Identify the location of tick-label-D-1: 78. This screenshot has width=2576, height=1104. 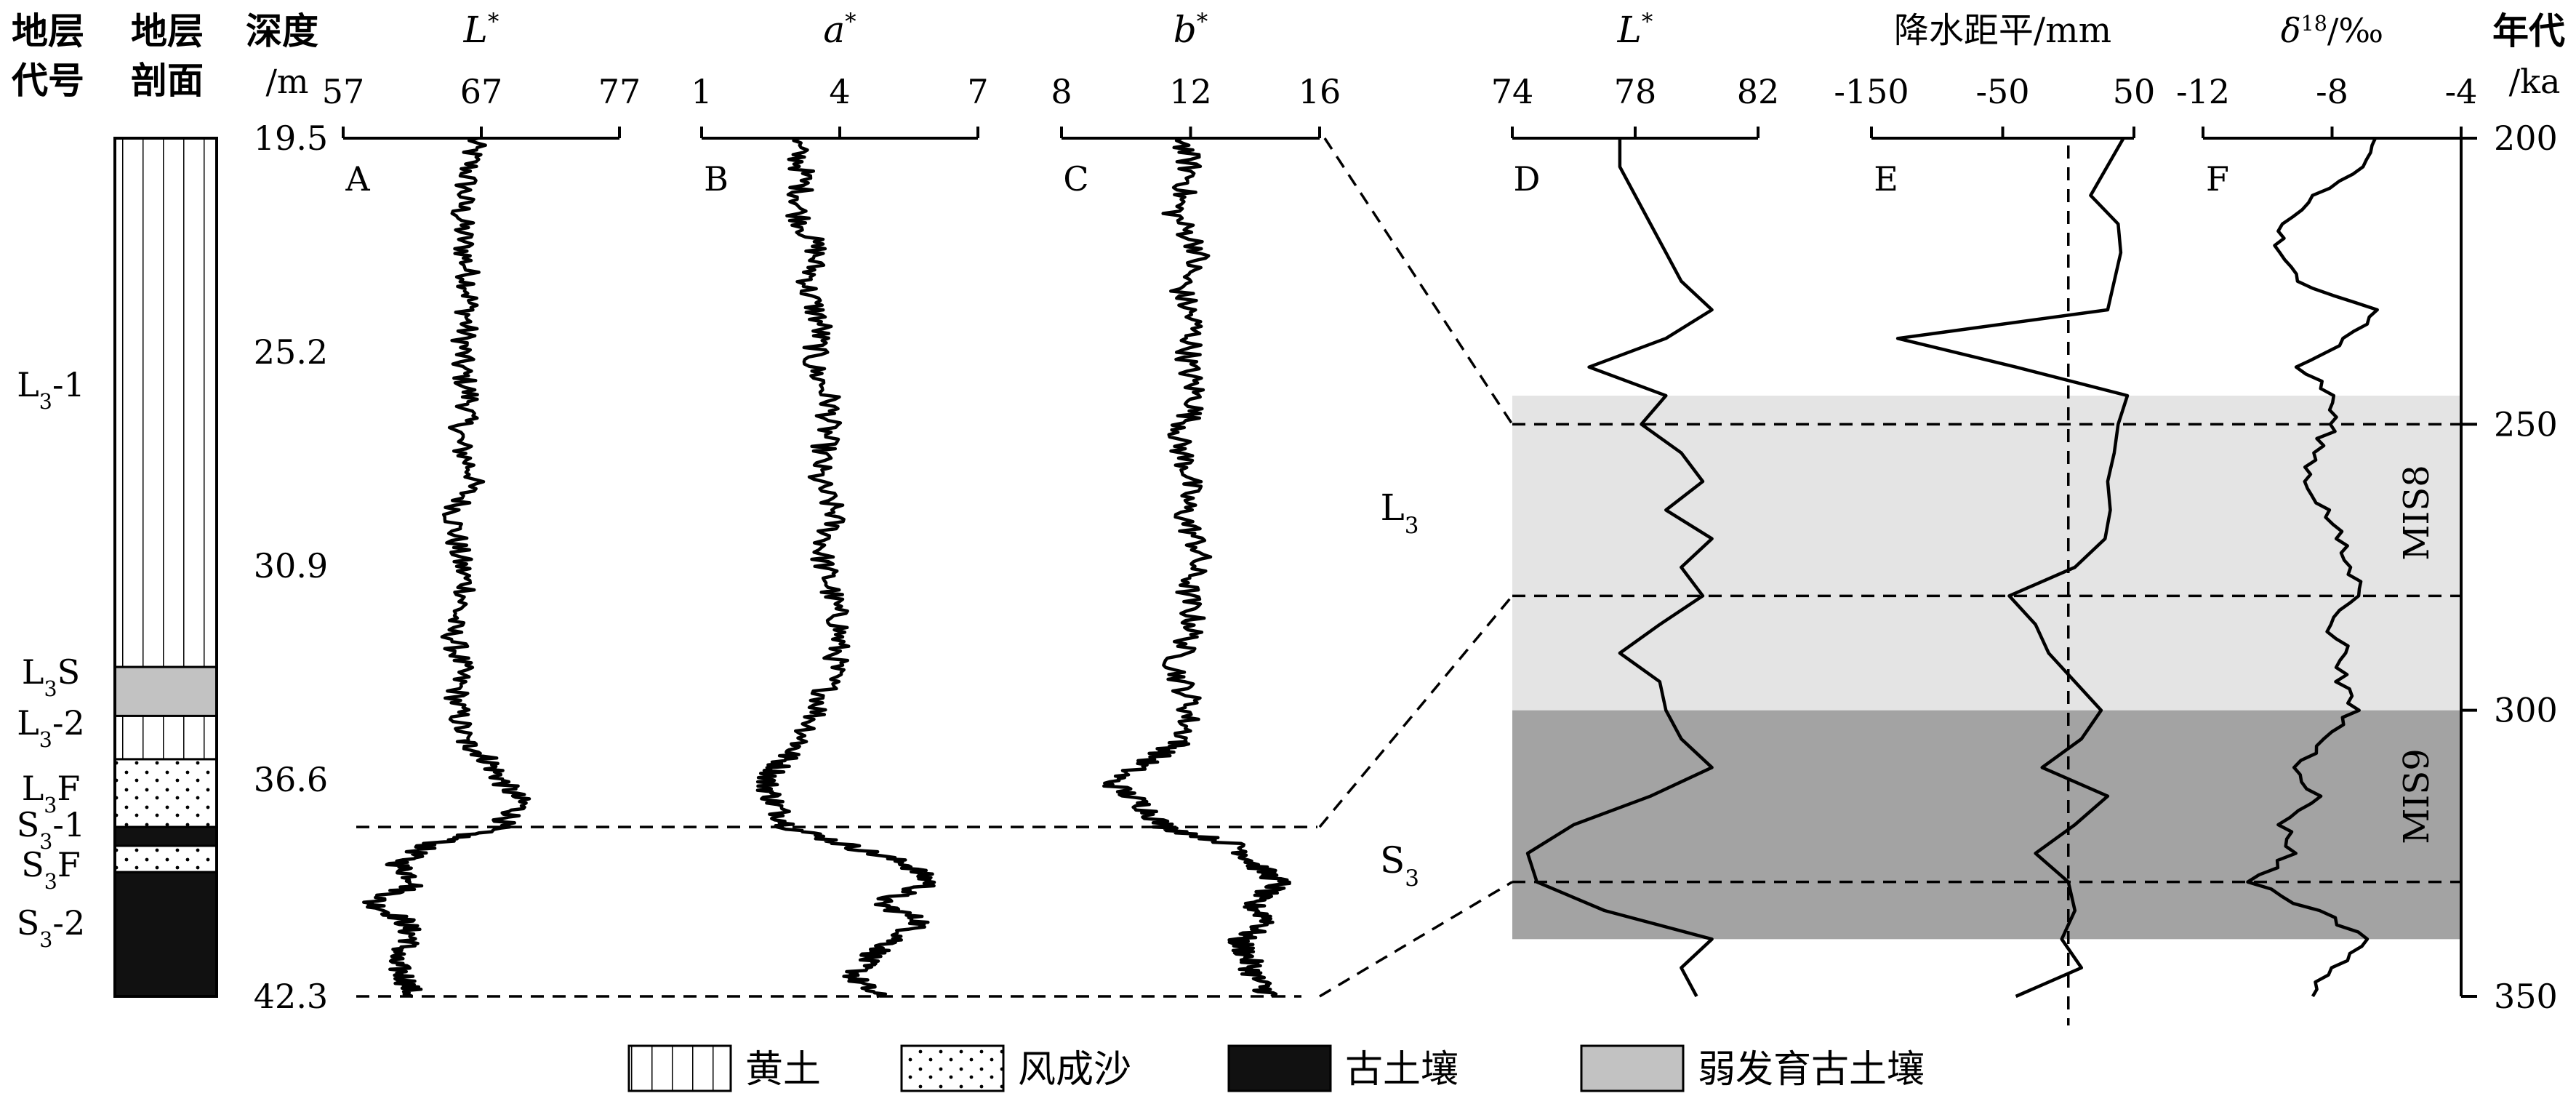
(1635, 91).